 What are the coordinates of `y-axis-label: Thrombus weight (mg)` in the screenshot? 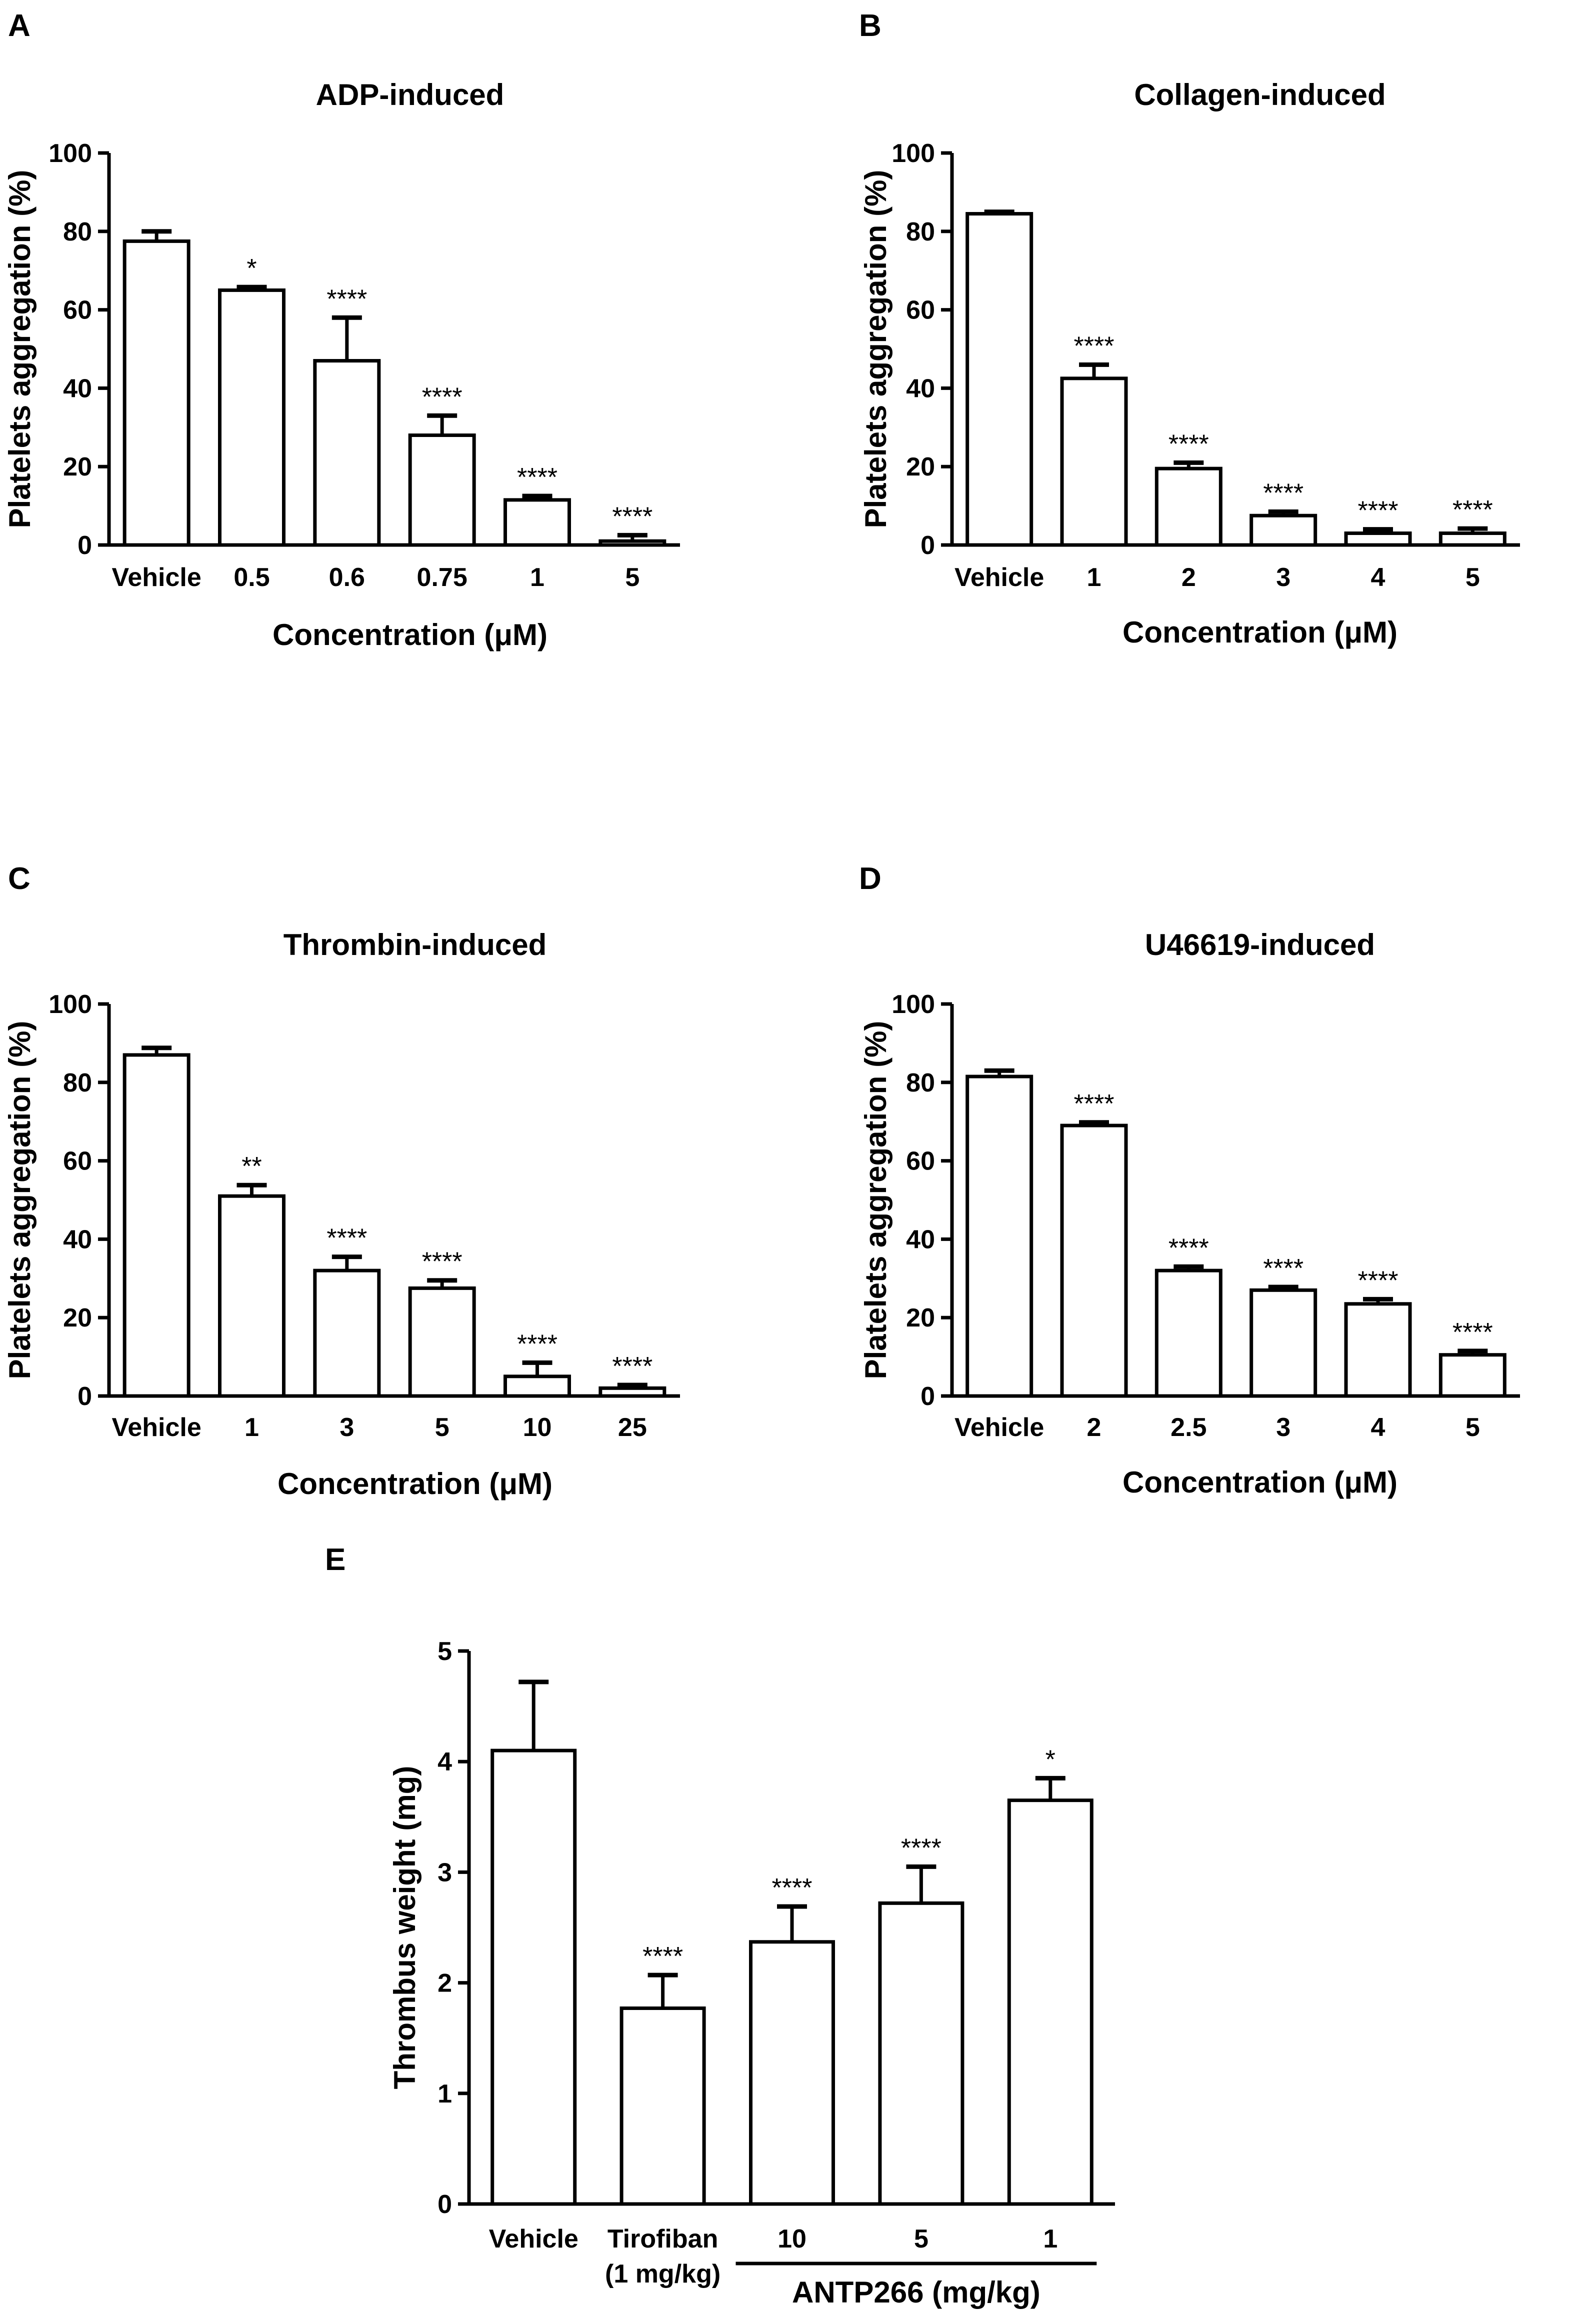 It's located at (405, 1928).